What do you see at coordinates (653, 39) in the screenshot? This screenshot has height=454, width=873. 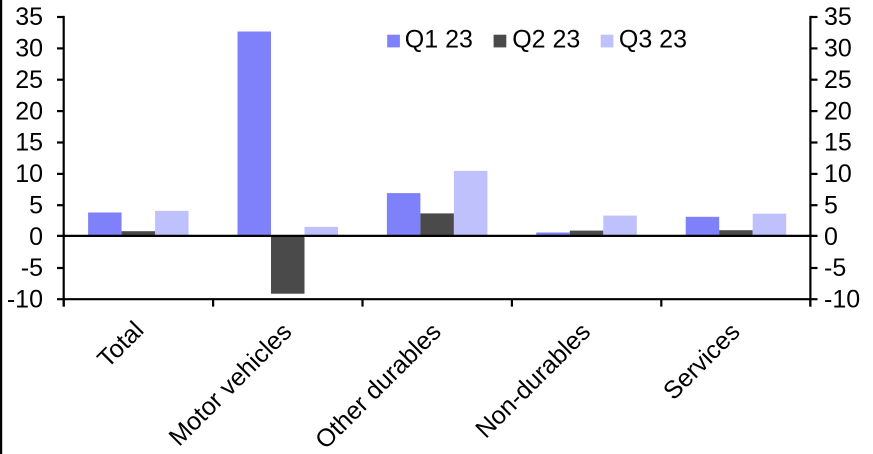 I see `svg-text: Q3 23` at bounding box center [653, 39].